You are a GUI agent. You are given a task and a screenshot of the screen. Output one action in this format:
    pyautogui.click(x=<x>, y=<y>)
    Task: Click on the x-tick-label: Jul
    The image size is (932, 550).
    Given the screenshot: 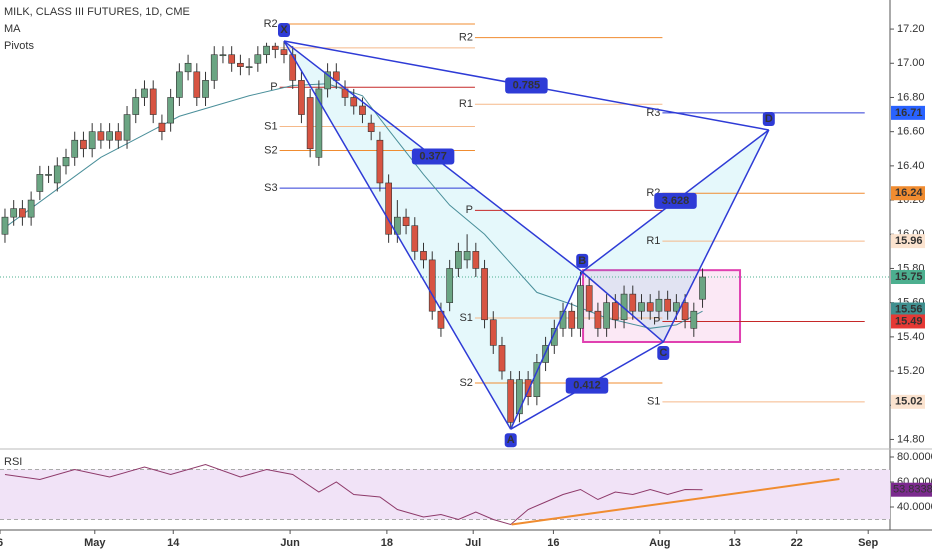 What is the action you would take?
    pyautogui.click(x=473, y=543)
    